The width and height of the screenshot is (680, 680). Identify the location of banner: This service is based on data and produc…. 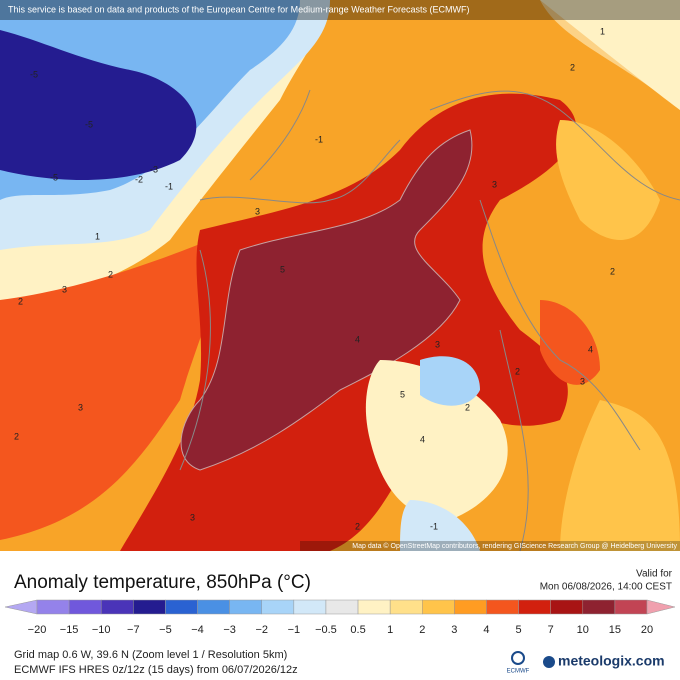
(239, 9).